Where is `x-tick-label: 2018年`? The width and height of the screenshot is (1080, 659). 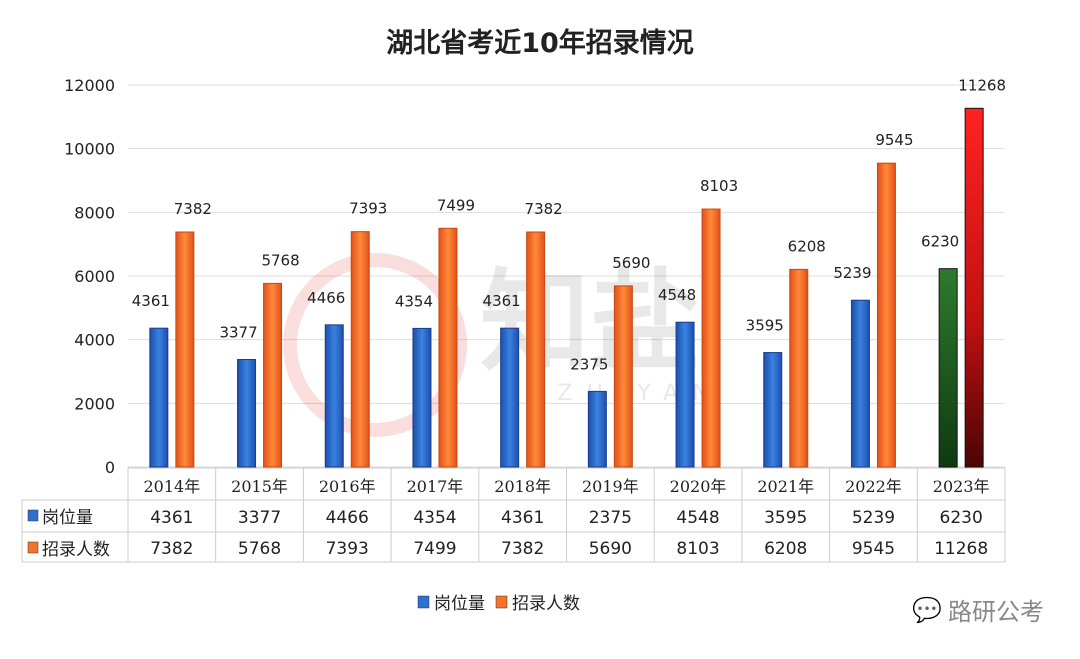
x-tick-label: 2018年 is located at coordinates (522, 486).